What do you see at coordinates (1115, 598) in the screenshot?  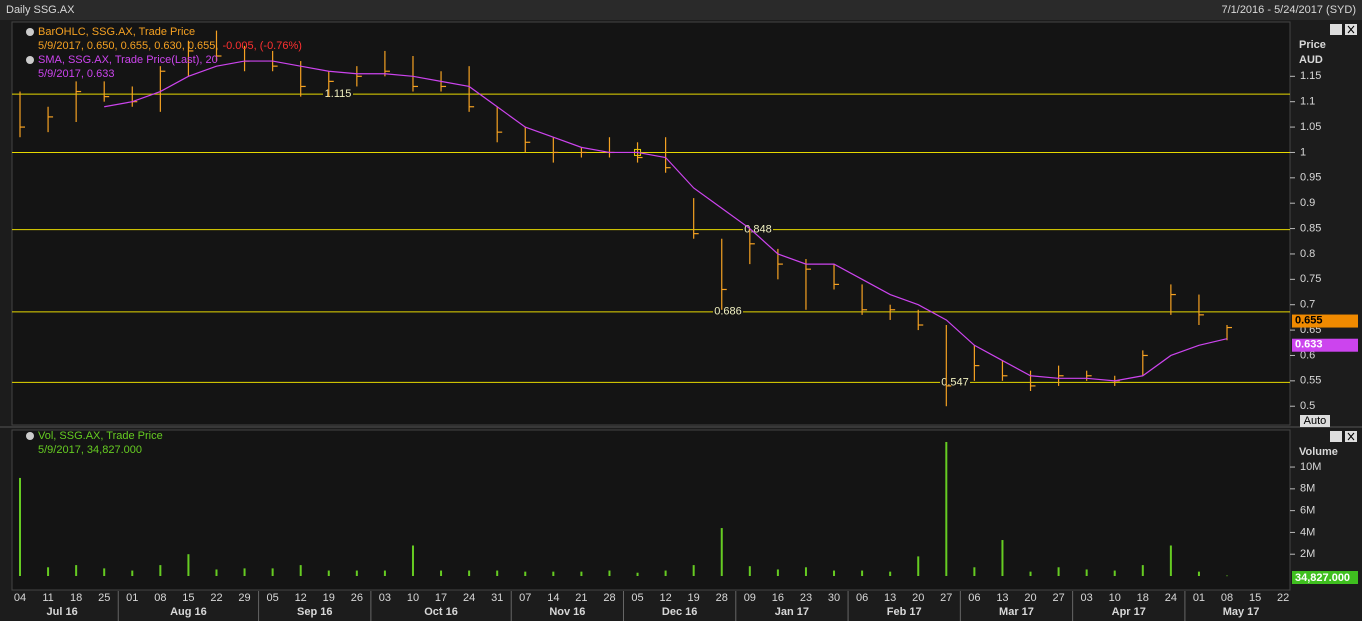 I see `x-tick-label: 10` at bounding box center [1115, 598].